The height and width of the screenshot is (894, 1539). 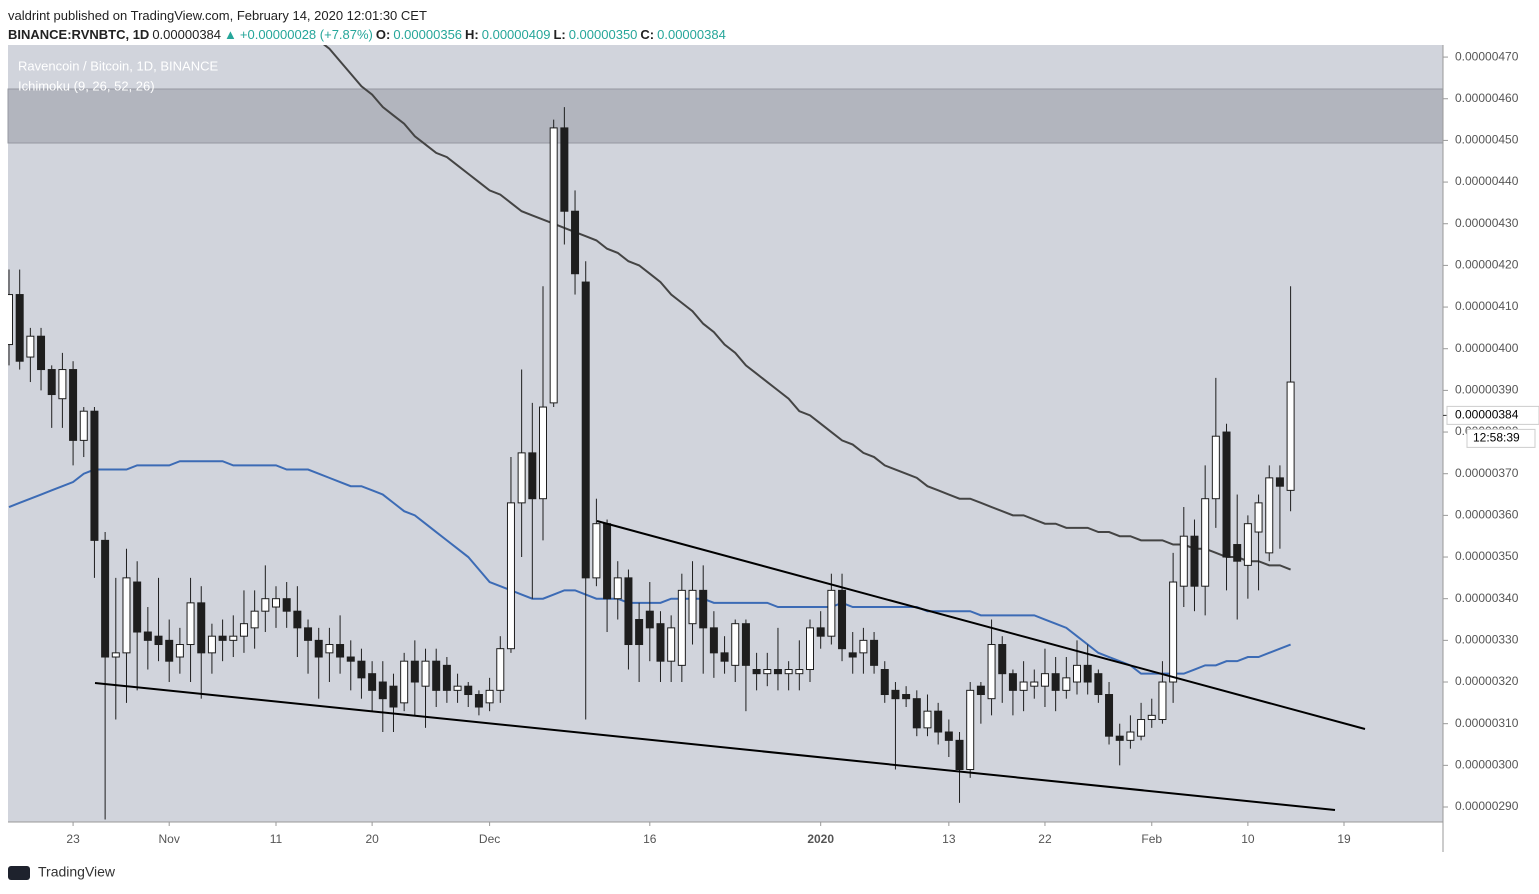 I want to click on arrow: ▲, so click(x=230, y=34).